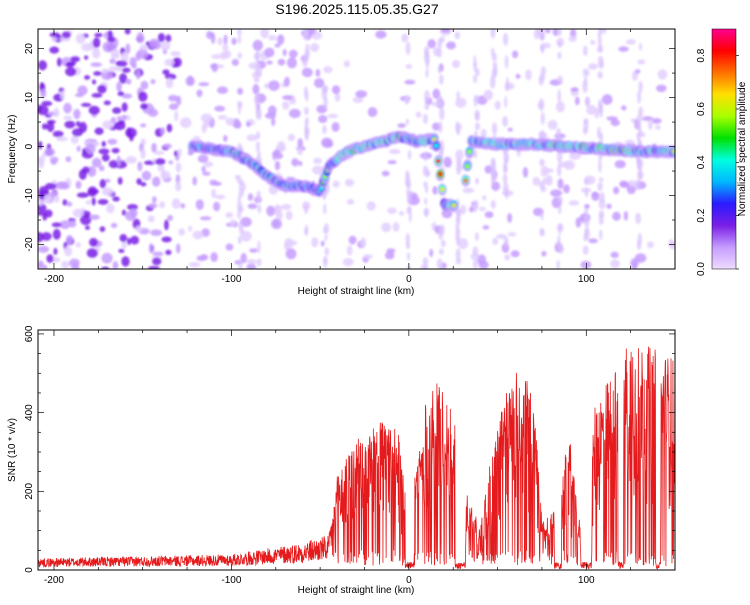  Describe the element at coordinates (12, 450) in the screenshot. I see `snr-ylabel: SNR (10 * v/v)` at that location.